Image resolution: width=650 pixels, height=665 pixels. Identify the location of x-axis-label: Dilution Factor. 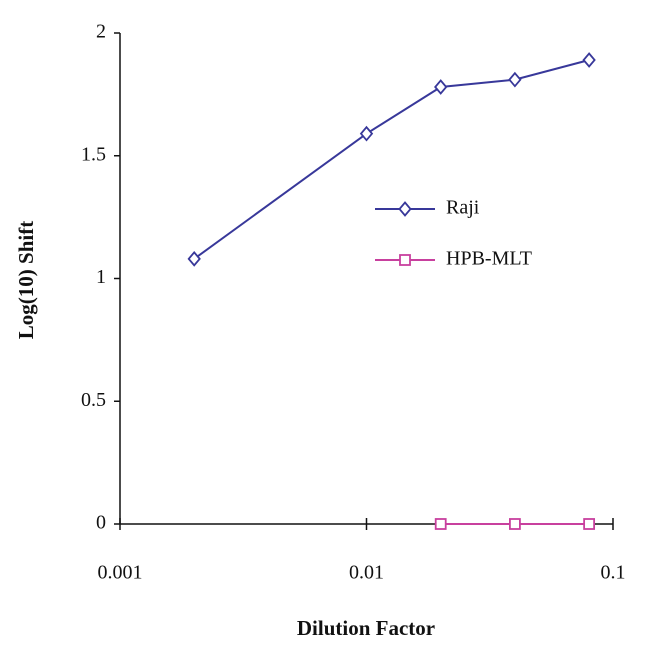
(366, 628).